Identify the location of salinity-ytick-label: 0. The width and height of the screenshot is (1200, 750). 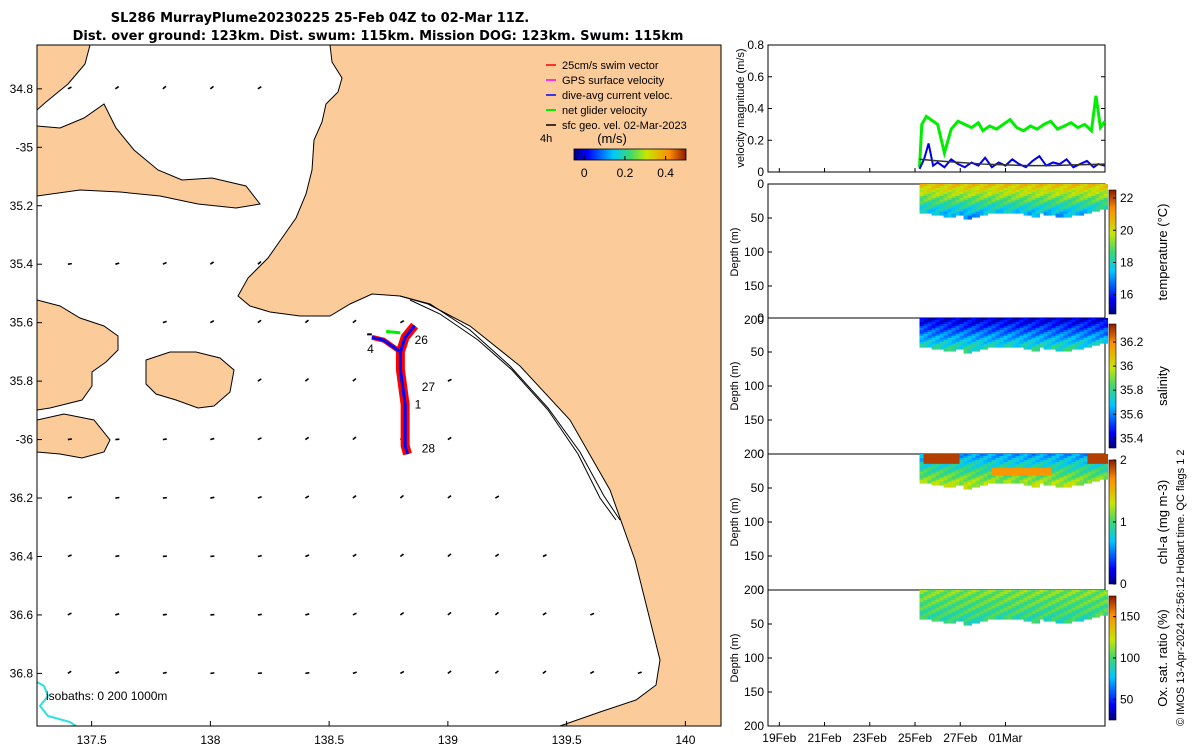
(760, 318).